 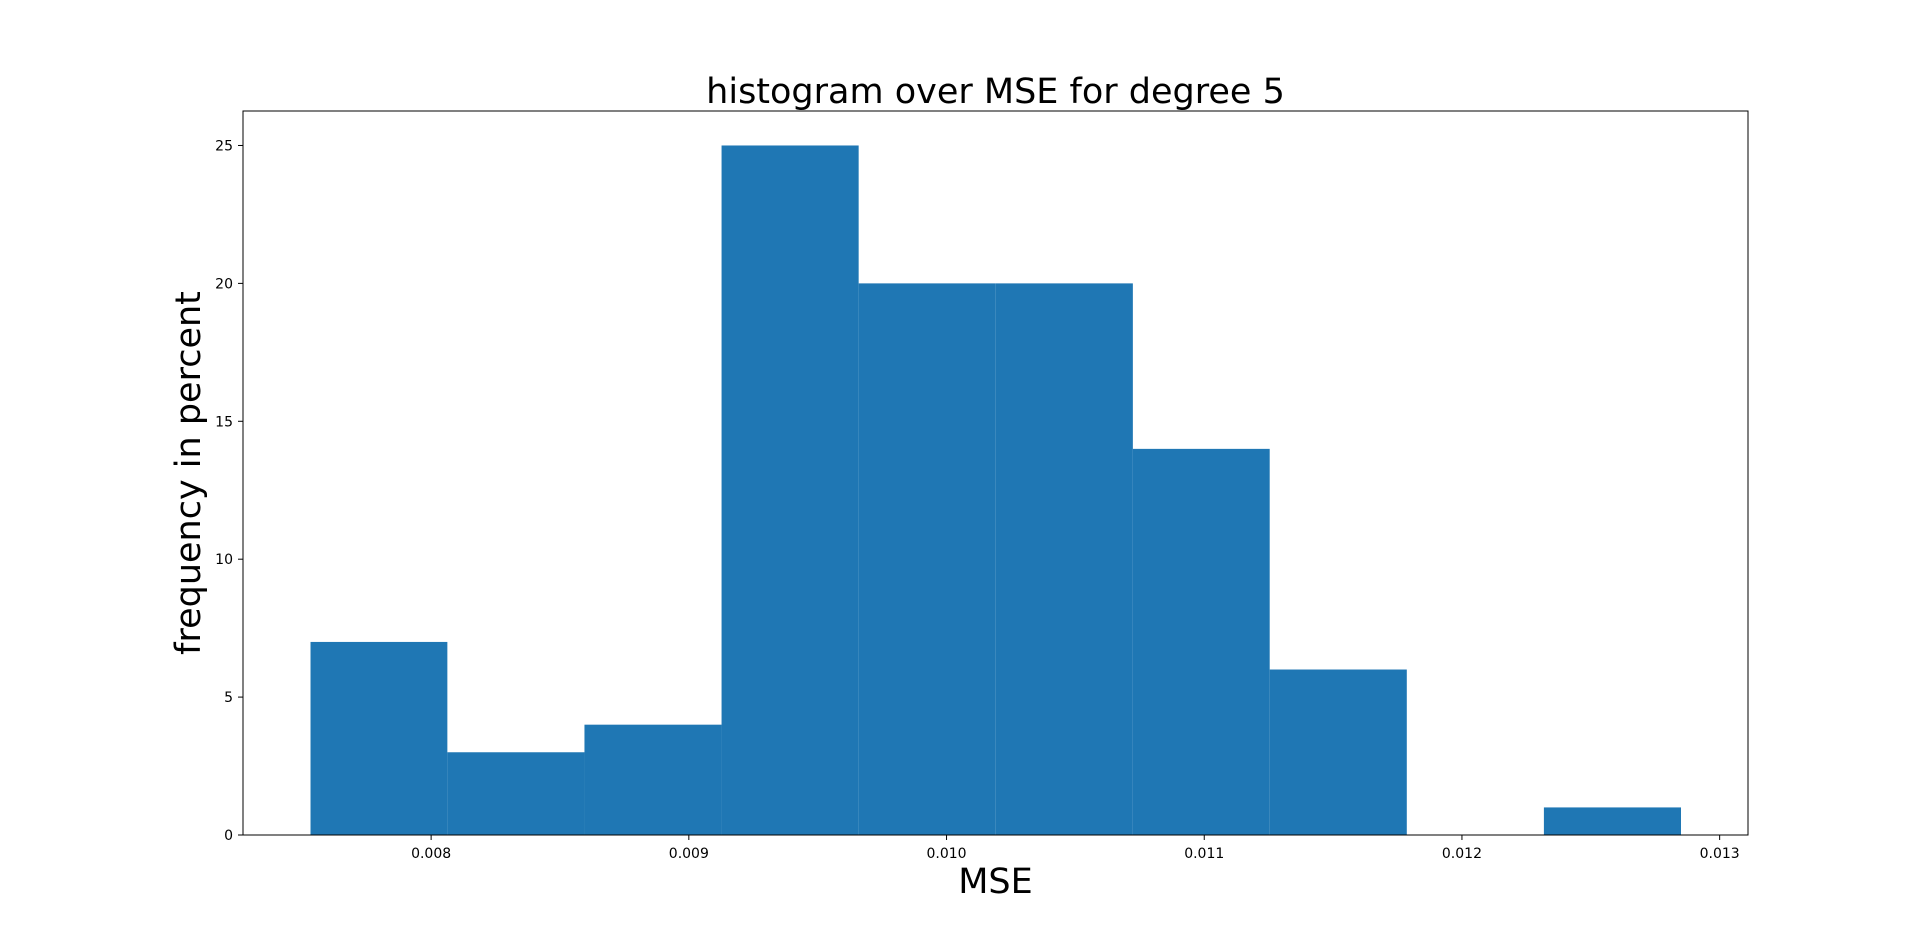 What do you see at coordinates (224, 284) in the screenshot?
I see `y-tick-label: 20` at bounding box center [224, 284].